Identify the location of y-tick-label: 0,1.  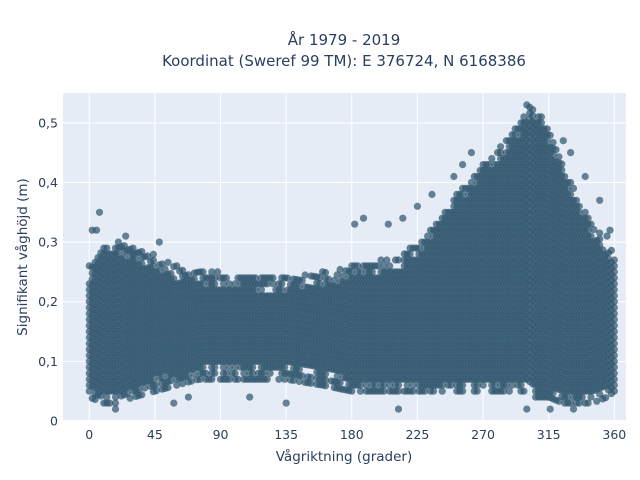
(48, 361).